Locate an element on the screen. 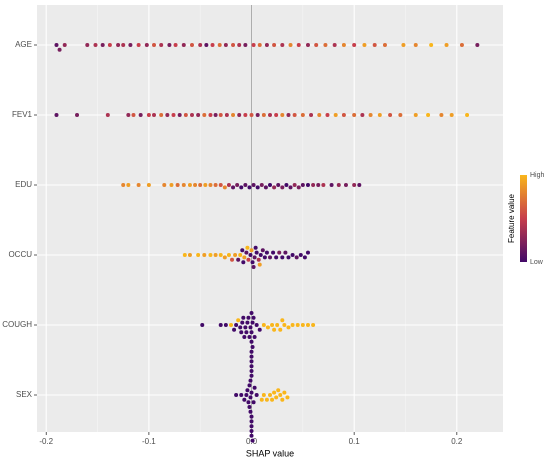 The image size is (554, 462). y-tick-label: FEV1 is located at coordinates (22, 114).